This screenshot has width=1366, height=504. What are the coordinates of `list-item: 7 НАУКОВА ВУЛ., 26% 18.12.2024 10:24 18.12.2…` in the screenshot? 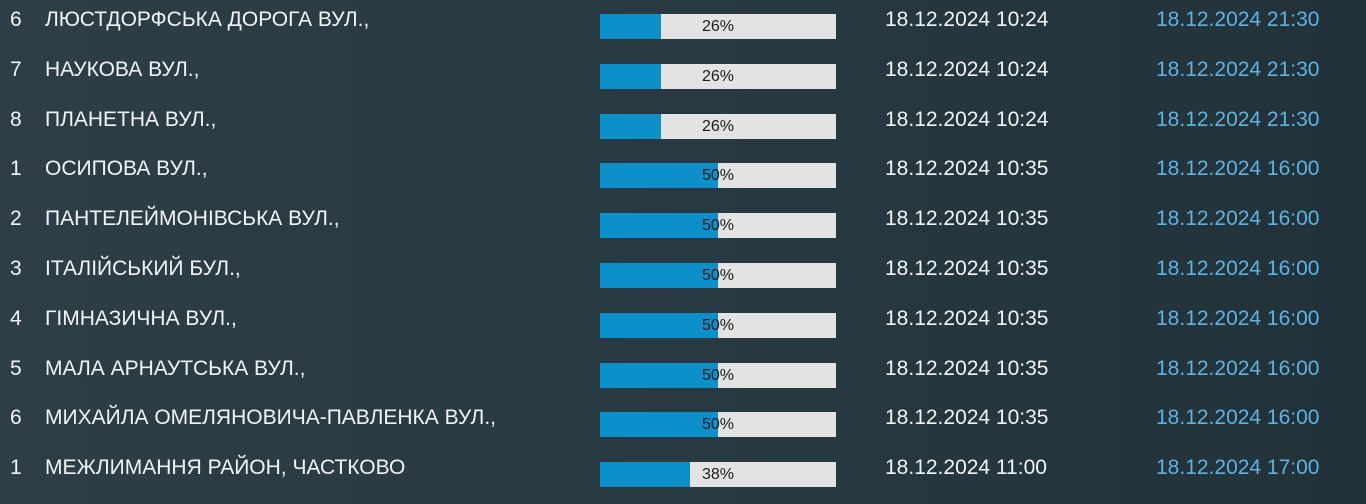 It's located at (683, 75).